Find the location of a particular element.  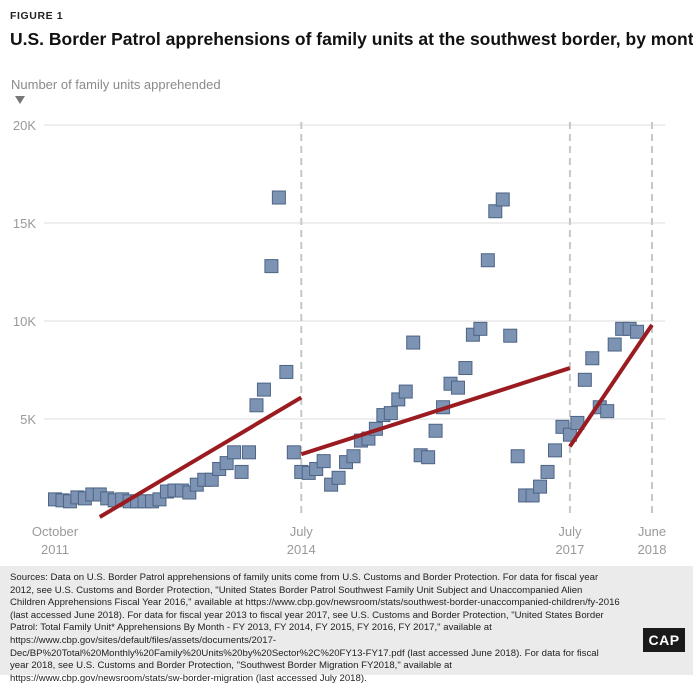

x-tick-label: 2017 is located at coordinates (569, 549).